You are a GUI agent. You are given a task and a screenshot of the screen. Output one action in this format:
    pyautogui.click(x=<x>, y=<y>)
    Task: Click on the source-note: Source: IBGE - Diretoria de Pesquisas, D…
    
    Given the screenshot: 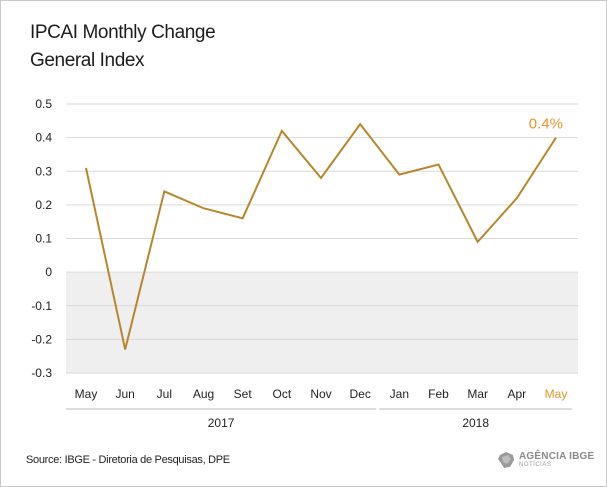 What is the action you would take?
    pyautogui.click(x=128, y=460)
    